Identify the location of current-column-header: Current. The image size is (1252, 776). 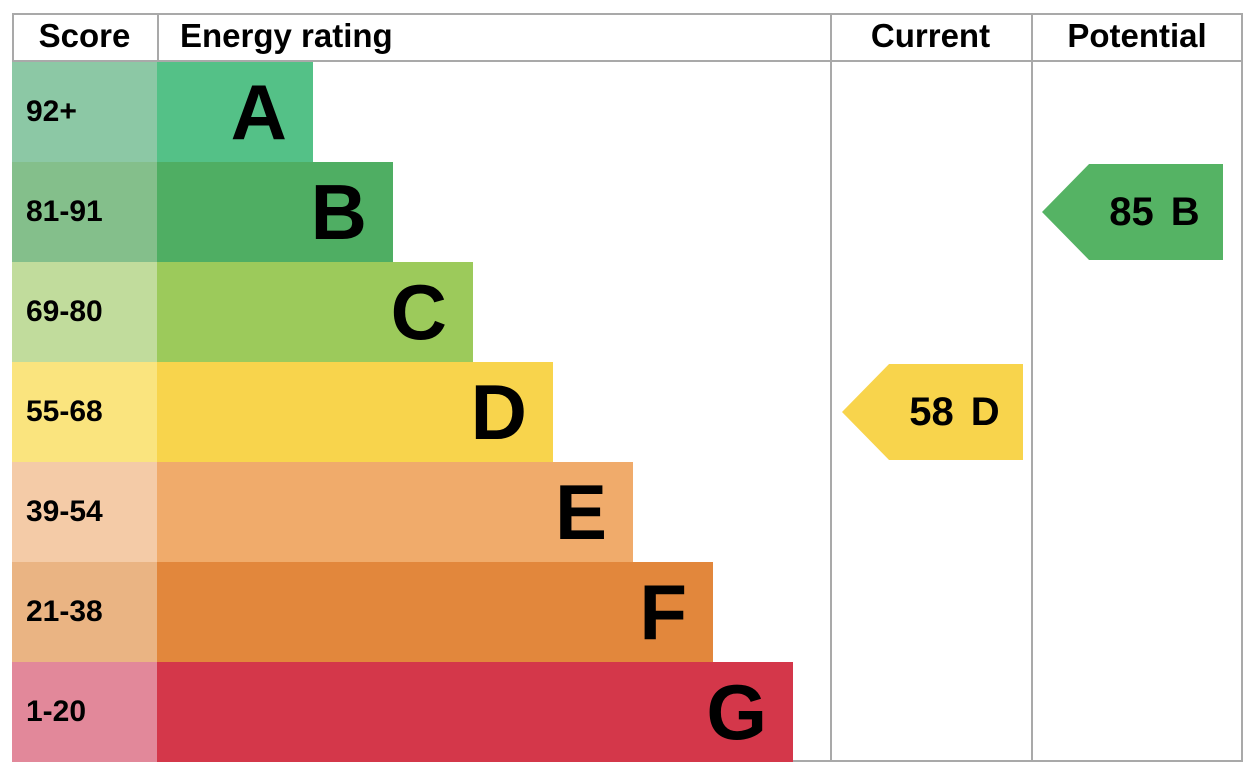
(930, 35).